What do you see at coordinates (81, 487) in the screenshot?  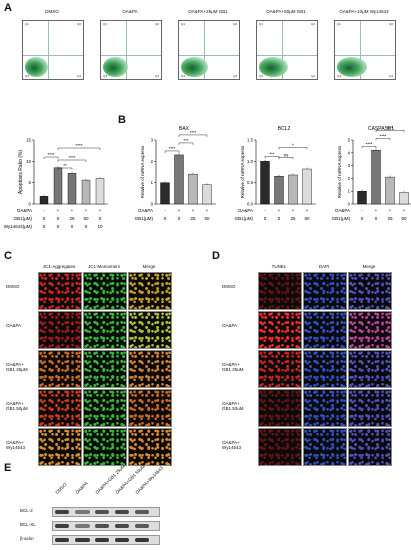 I see `lane-label: OA&PA` at bounding box center [81, 487].